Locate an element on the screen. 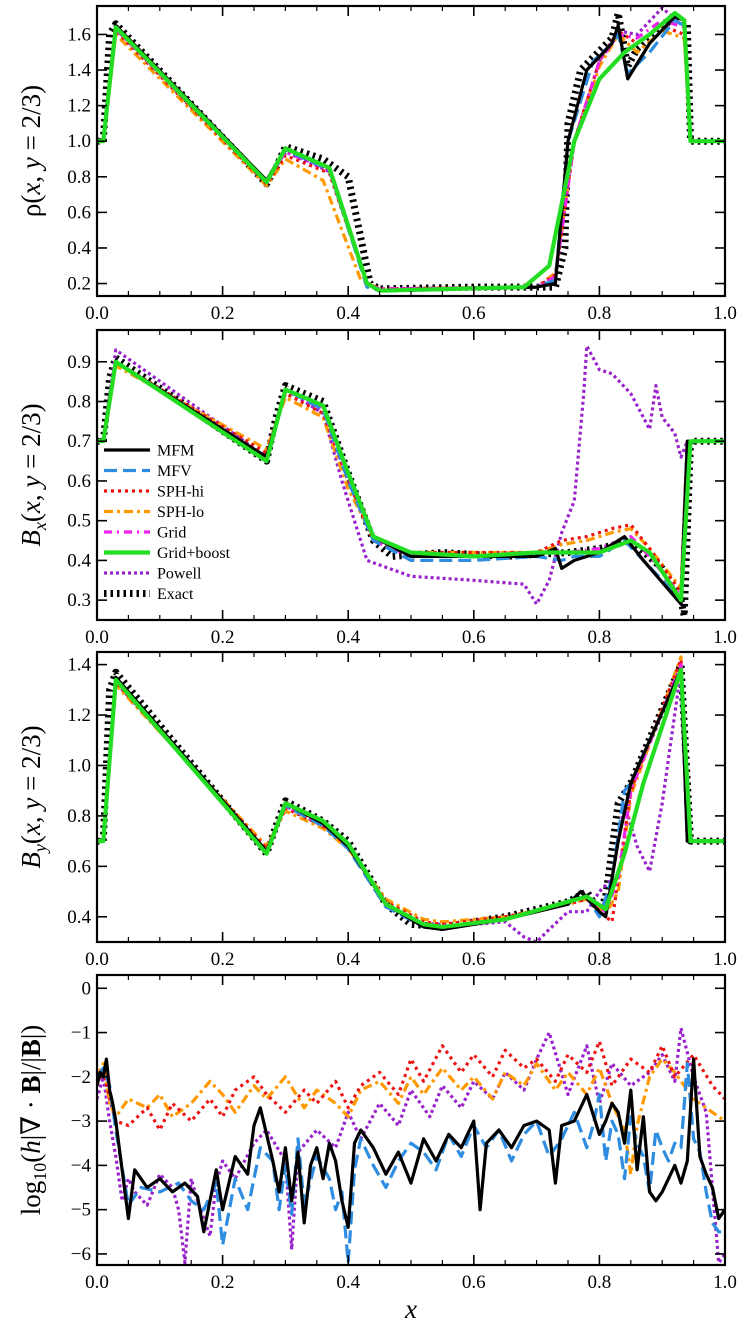  y-axis-label: By(x, y = 2/3) is located at coordinates (33, 796).